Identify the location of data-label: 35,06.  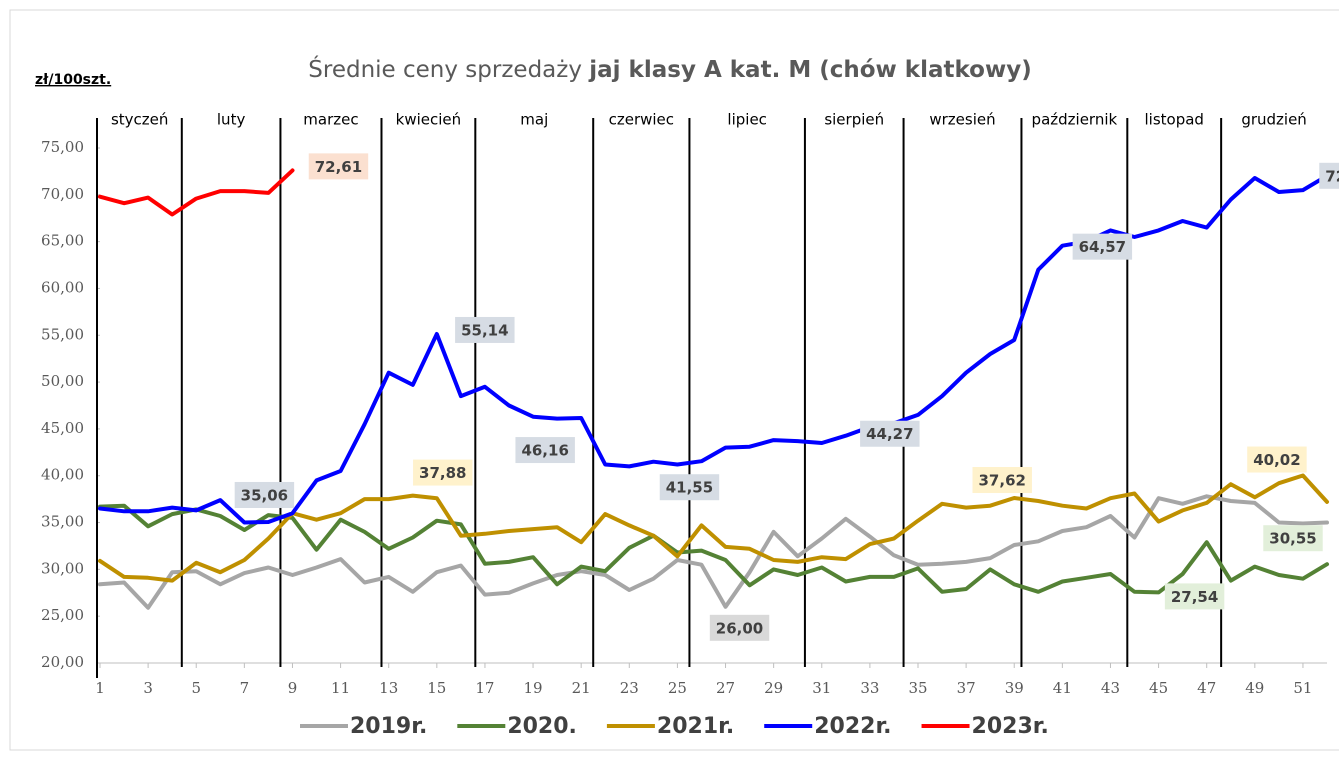
(264, 495).